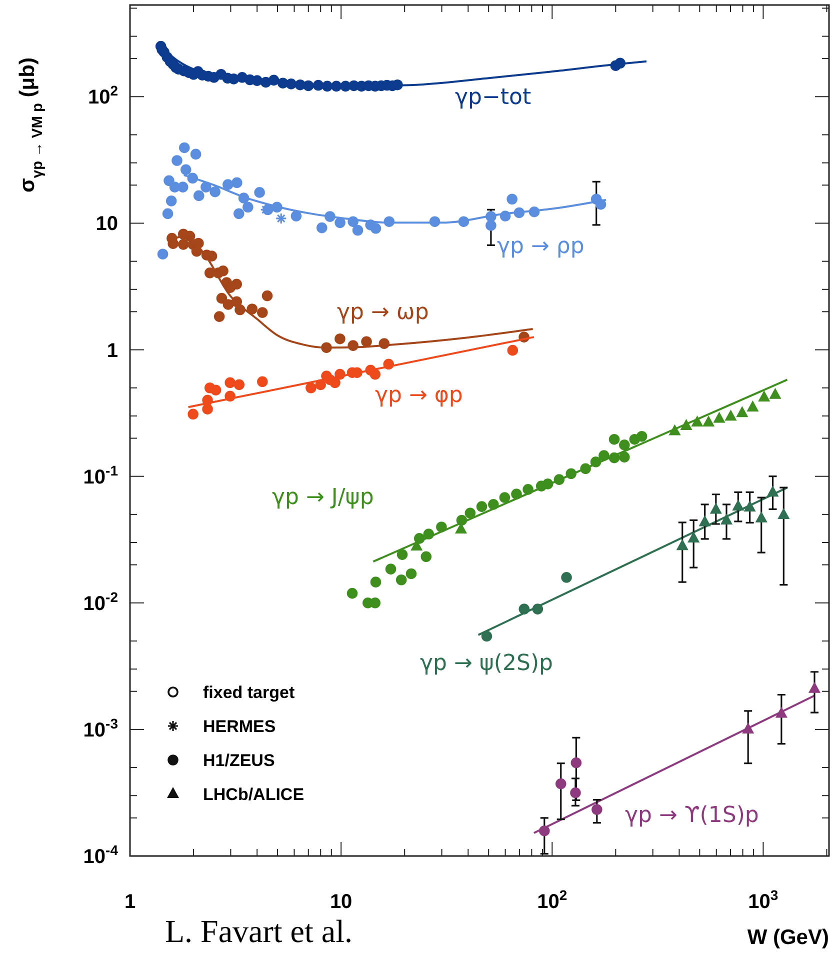  Describe the element at coordinates (100, 855) in the screenshot. I see `y-tick-label: 10$^{-4}$` at that location.